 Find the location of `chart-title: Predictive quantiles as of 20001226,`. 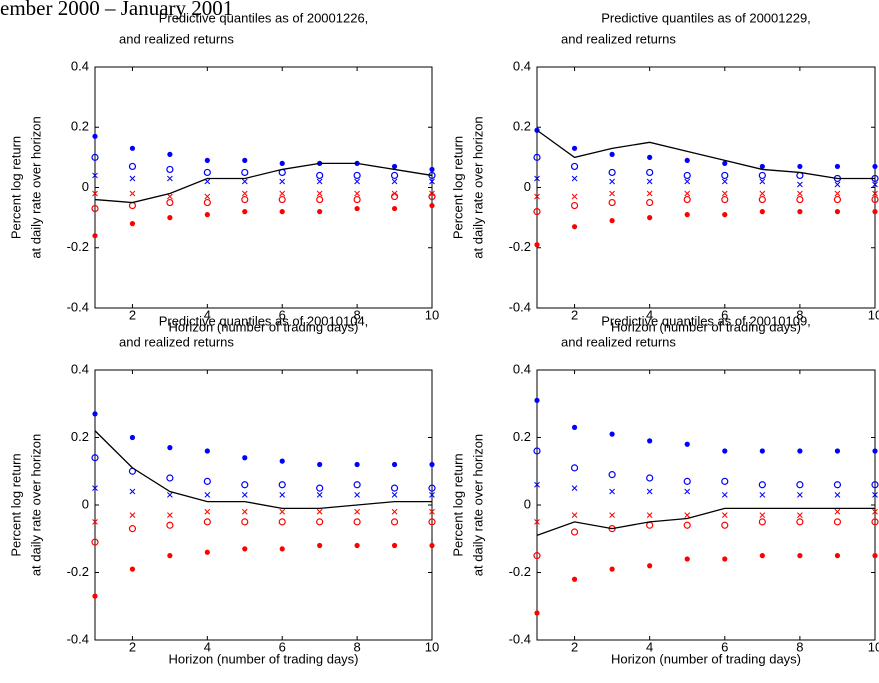

chart-title: Predictive quantiles as of 20001226, is located at coordinates (264, 17).